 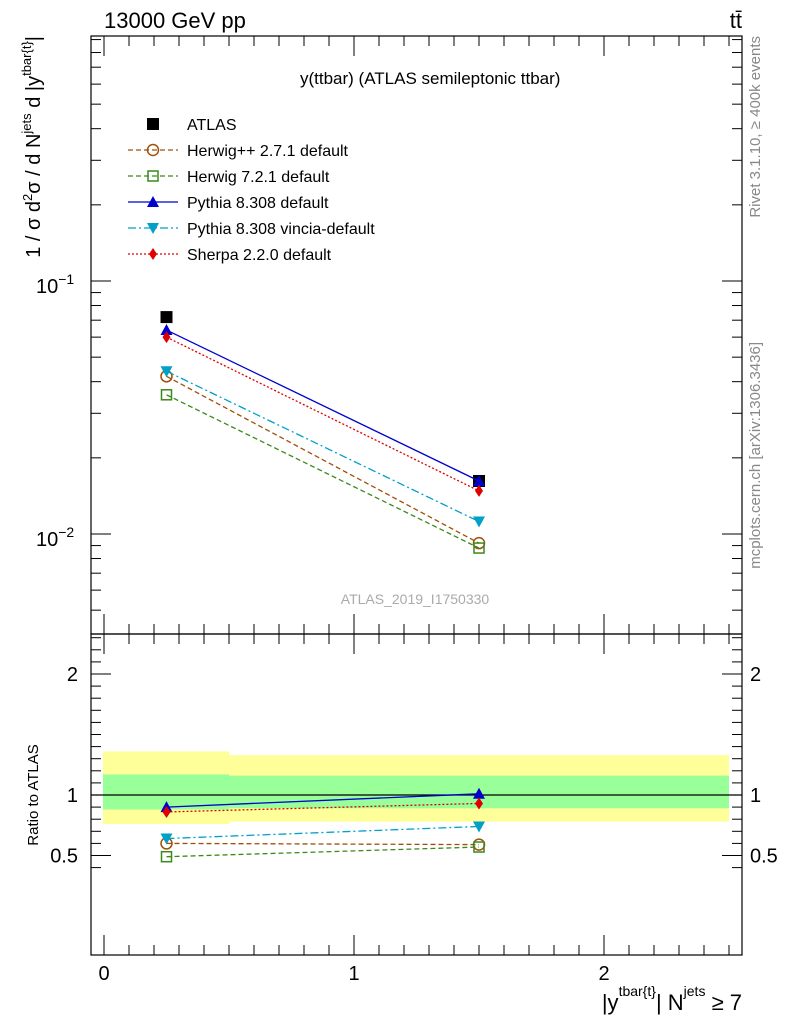 I want to click on ytick-label-1e-1: 10⁻¹, so click(x=55, y=284).